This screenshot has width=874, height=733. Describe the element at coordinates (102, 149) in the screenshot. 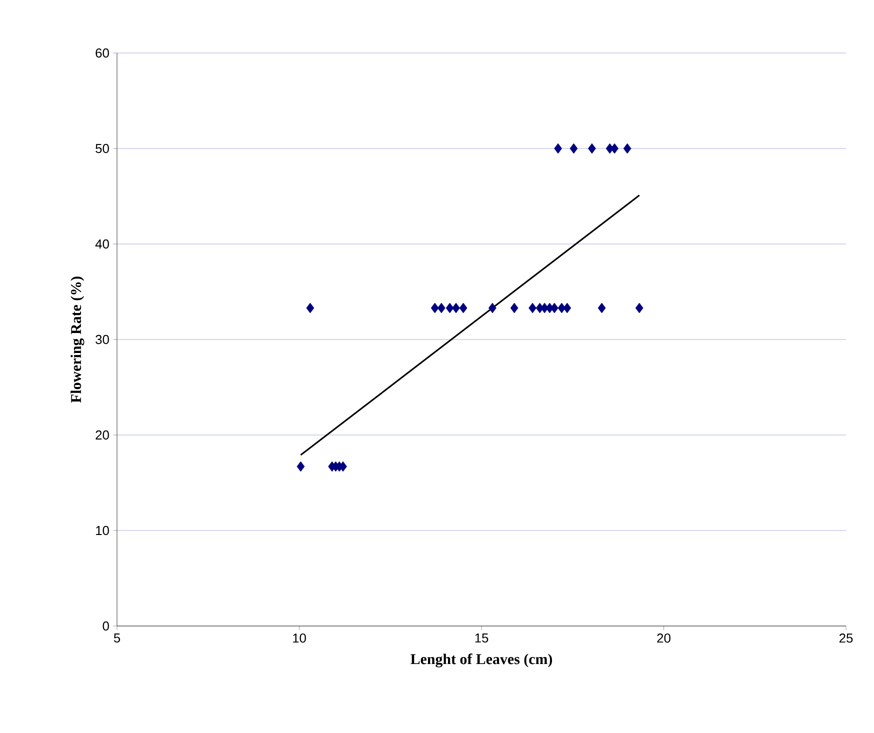

I see `y-tick-label: 50` at that location.